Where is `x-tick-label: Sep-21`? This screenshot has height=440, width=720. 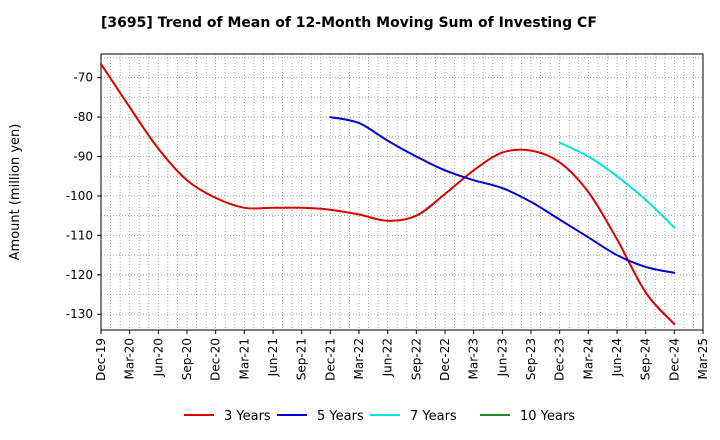 x-tick-label: Sep-21 is located at coordinates (302, 359).